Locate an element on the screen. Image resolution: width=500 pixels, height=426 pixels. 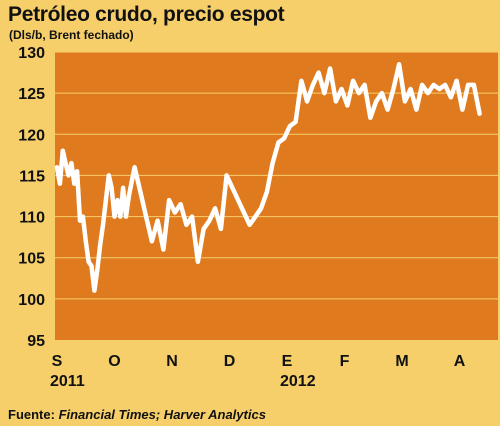
y-tick-label: 130 is located at coordinates (31, 53).